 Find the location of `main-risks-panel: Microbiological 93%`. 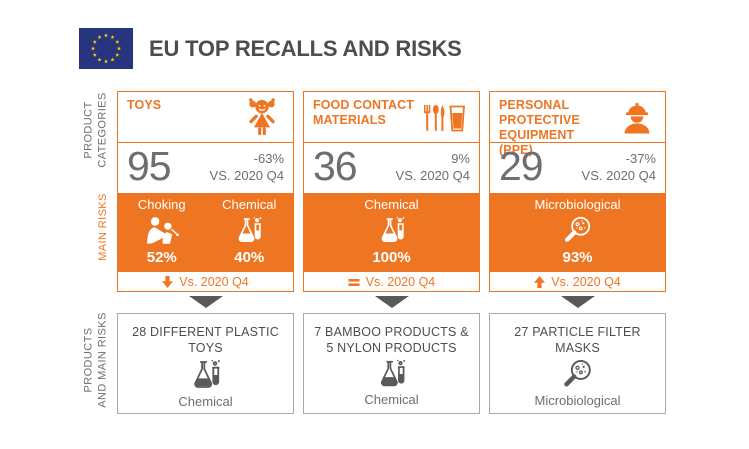

main-risks-panel: Microbiological 93% is located at coordinates (577, 232).